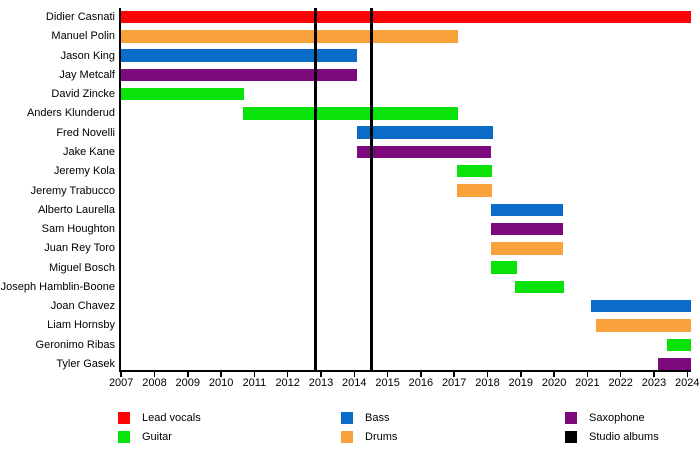  I want to click on x-axis-tick-label: 2015, so click(387, 383).